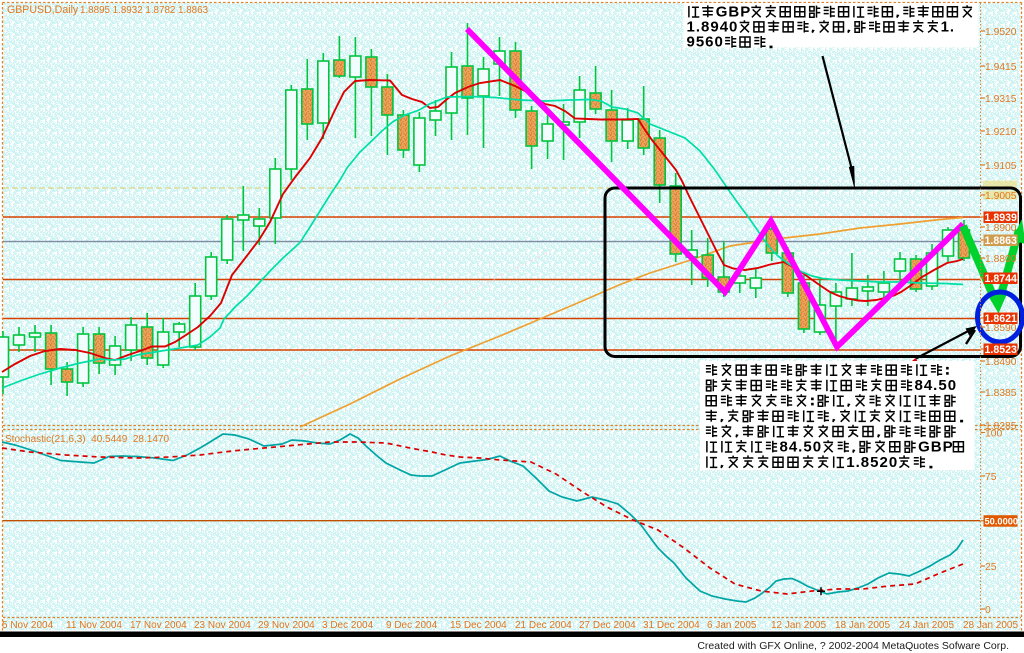 This screenshot has height=653, width=1024. What do you see at coordinates (87, 439) in the screenshot?
I see `svg-text:Stochastic(21,6,3) 40.5449 2: Stochastic(21,6,3) 40.5449 28.1470` at bounding box center [87, 439].